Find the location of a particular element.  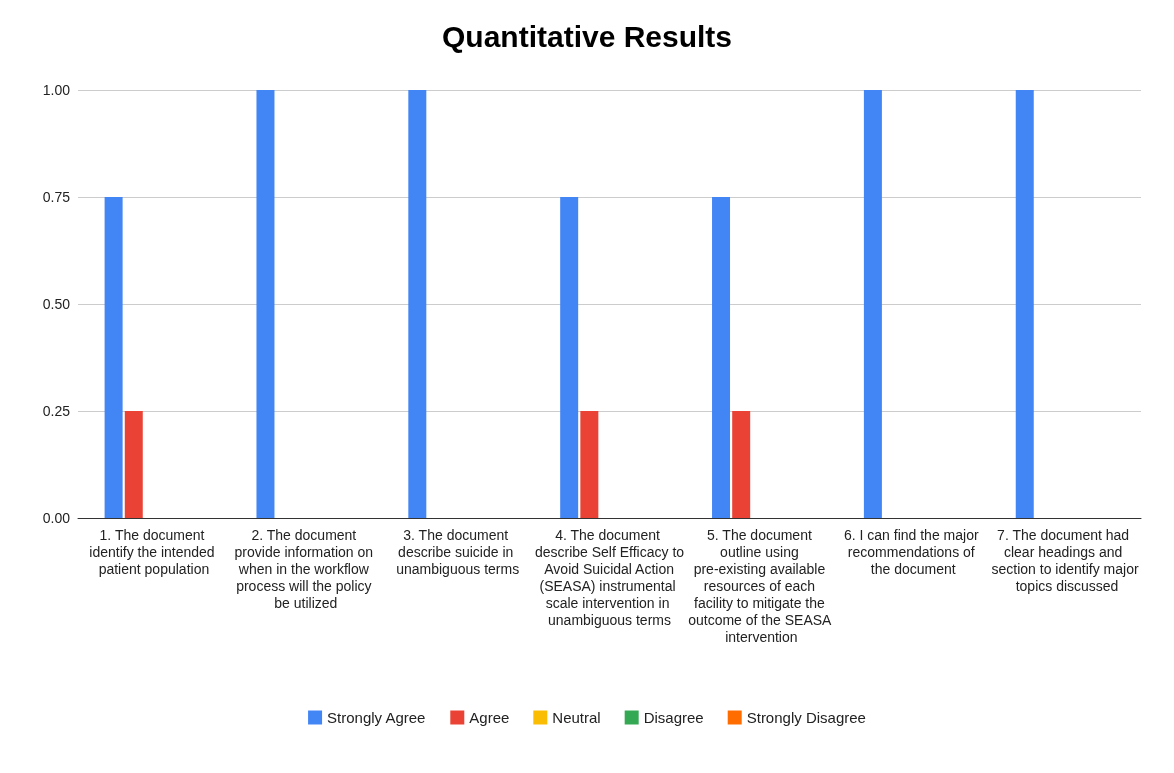

y-tick-label: 0.75 is located at coordinates (56, 197).